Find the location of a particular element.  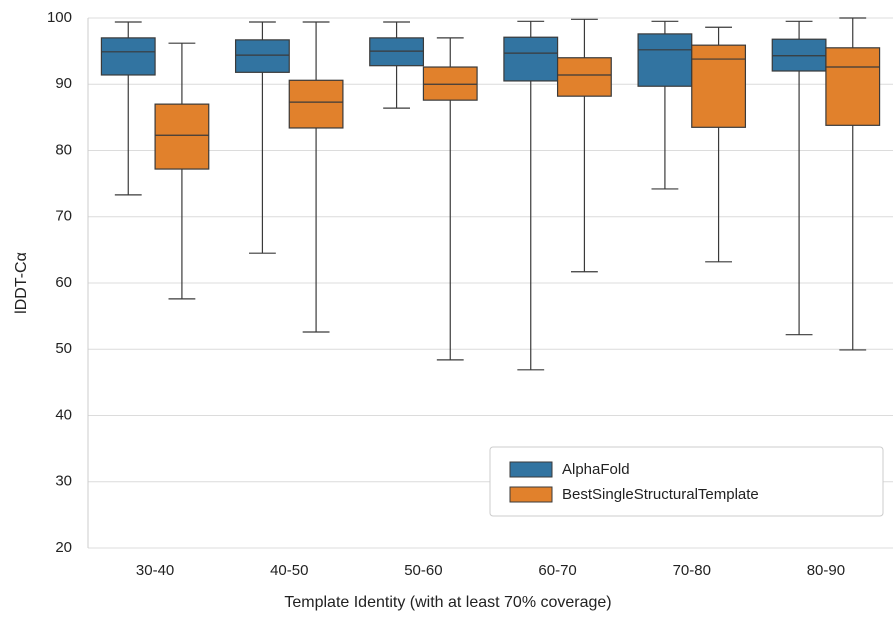

legend-frame is located at coordinates (686, 481).